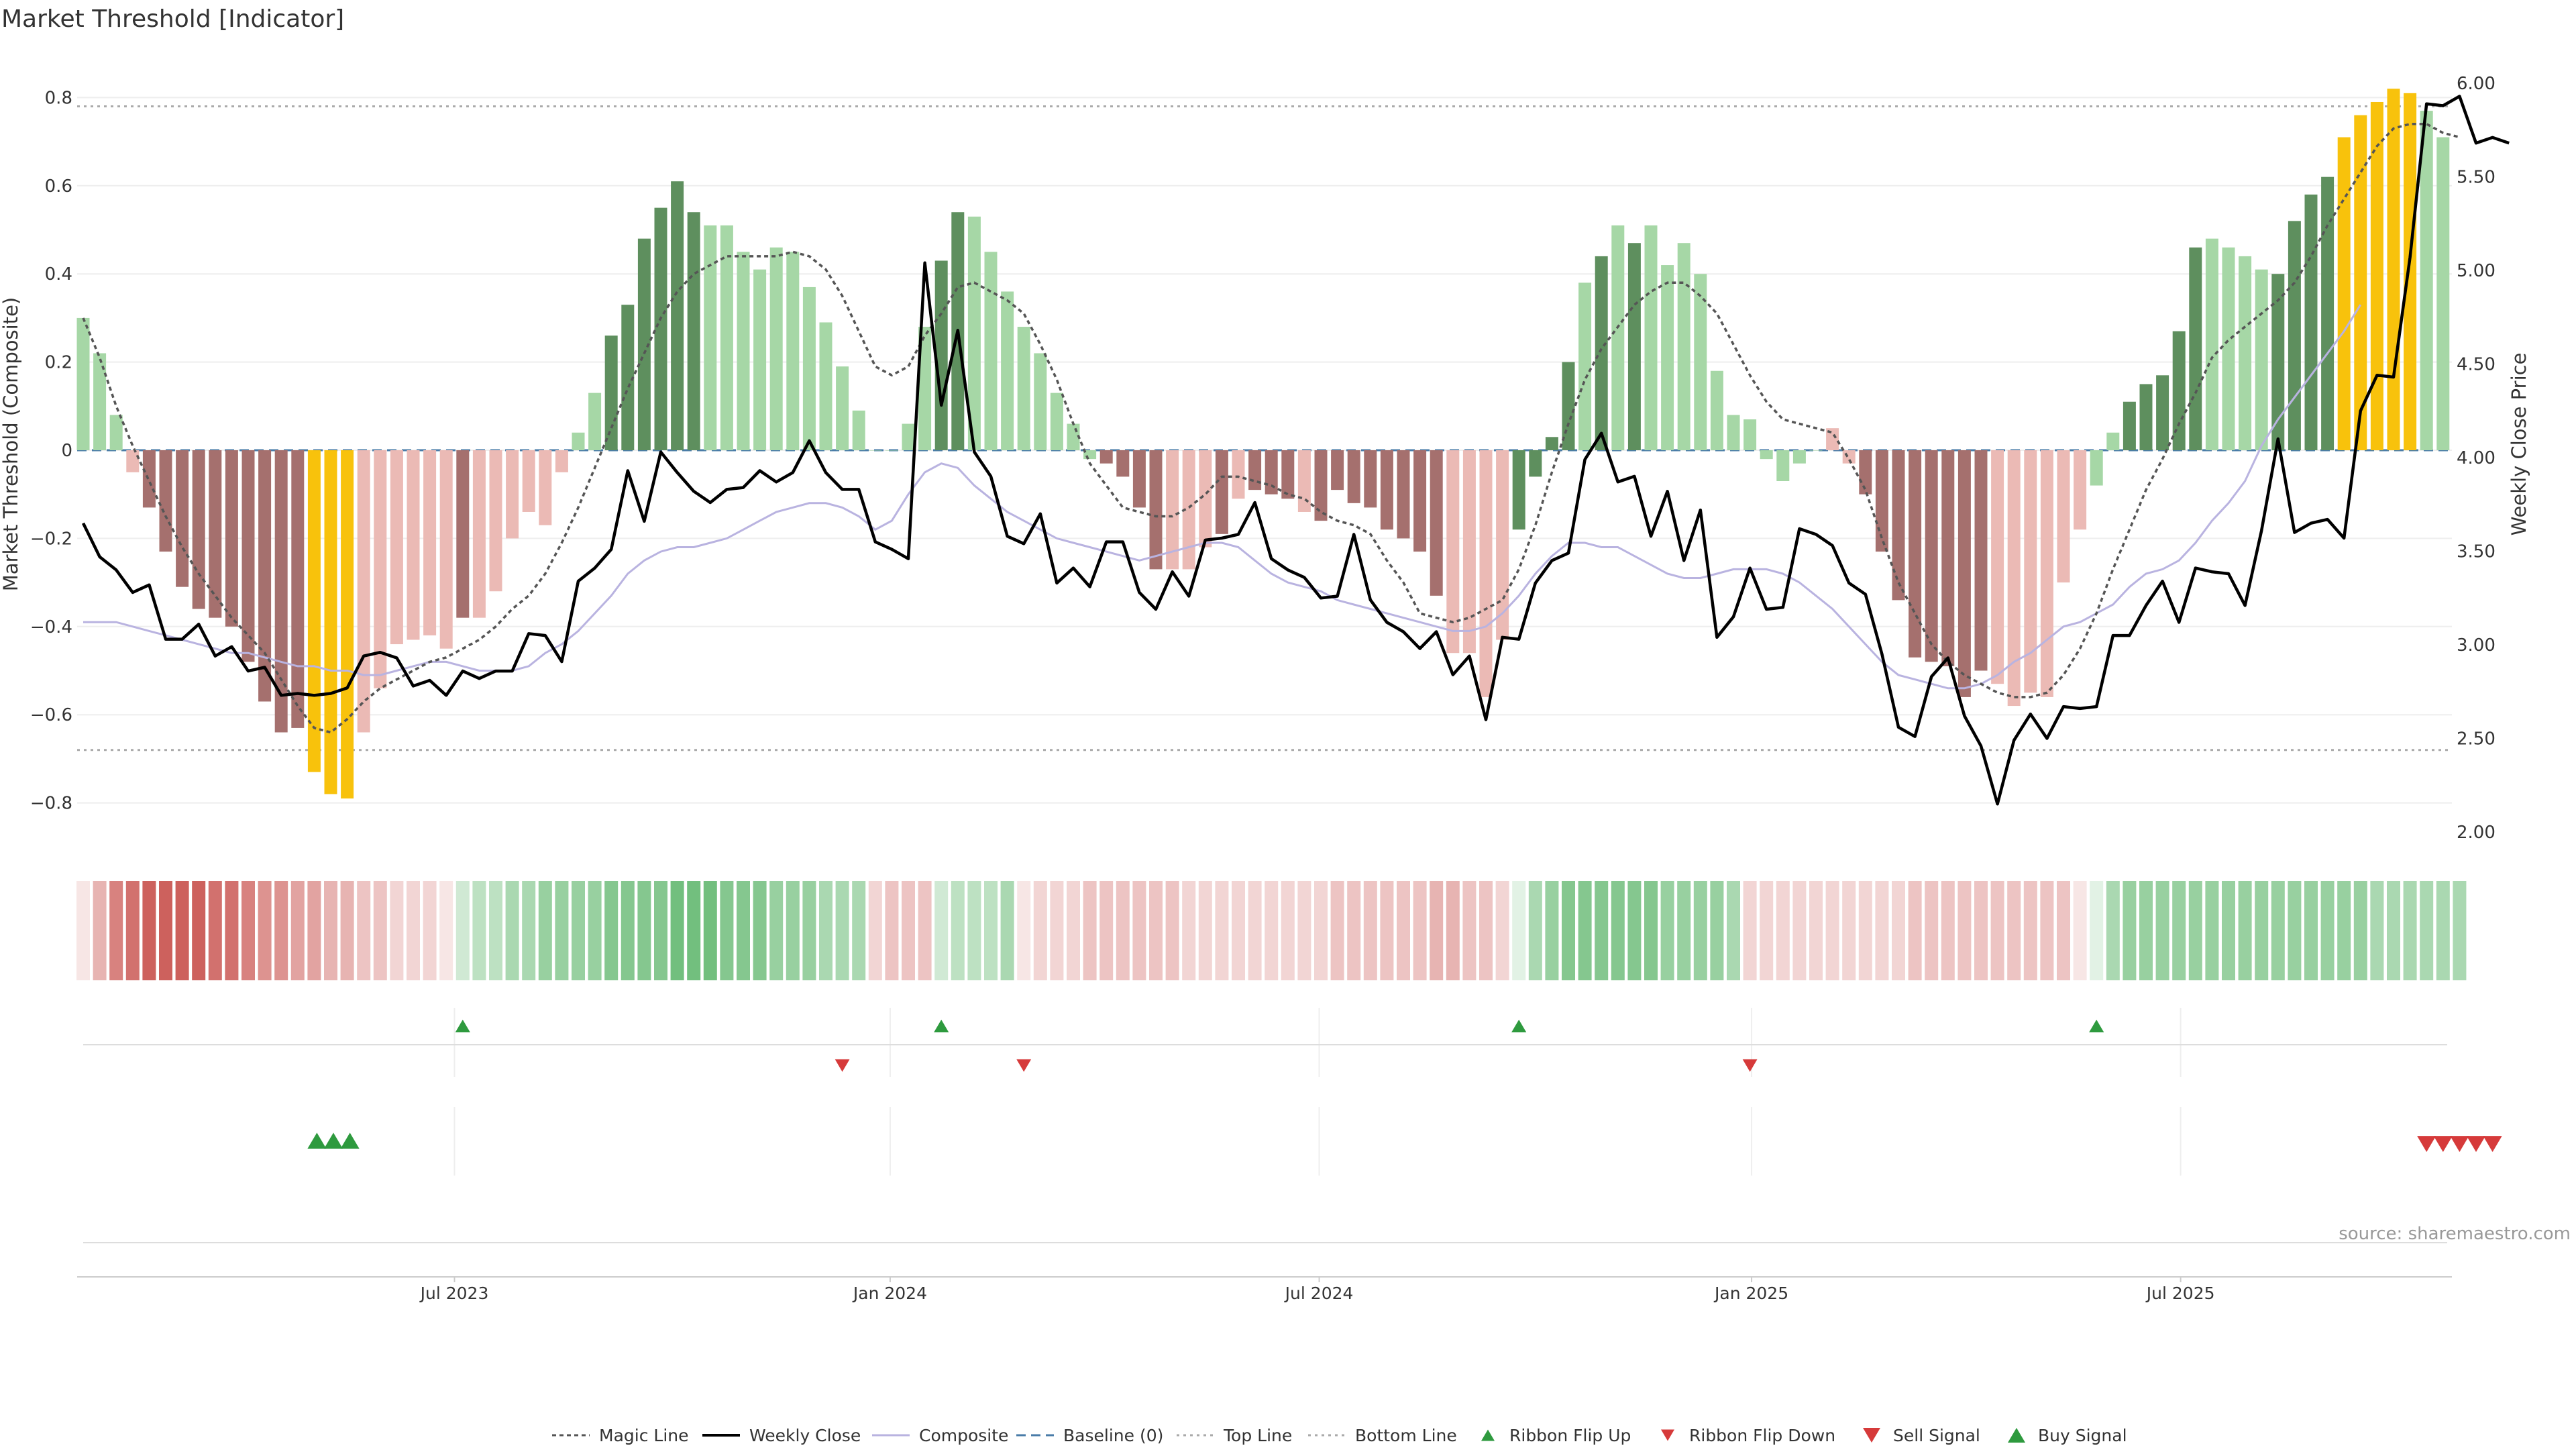 The image size is (2576, 1452). What do you see at coordinates (2082, 1436) in the screenshot?
I see `legend-label: Buy Signal` at bounding box center [2082, 1436].